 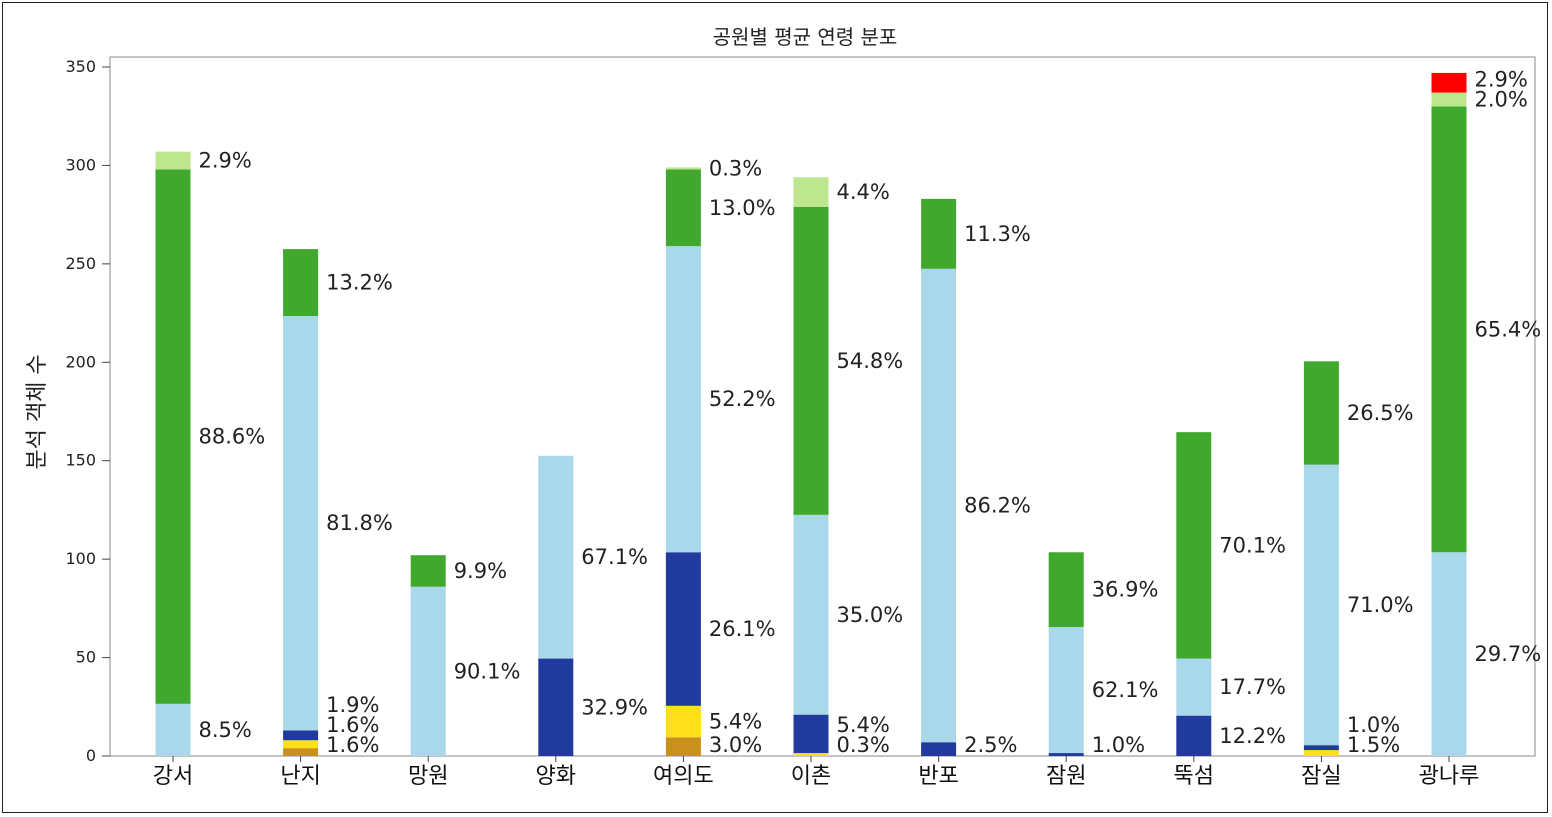 I want to click on x-tick-label: 반포, so click(x=938, y=776).